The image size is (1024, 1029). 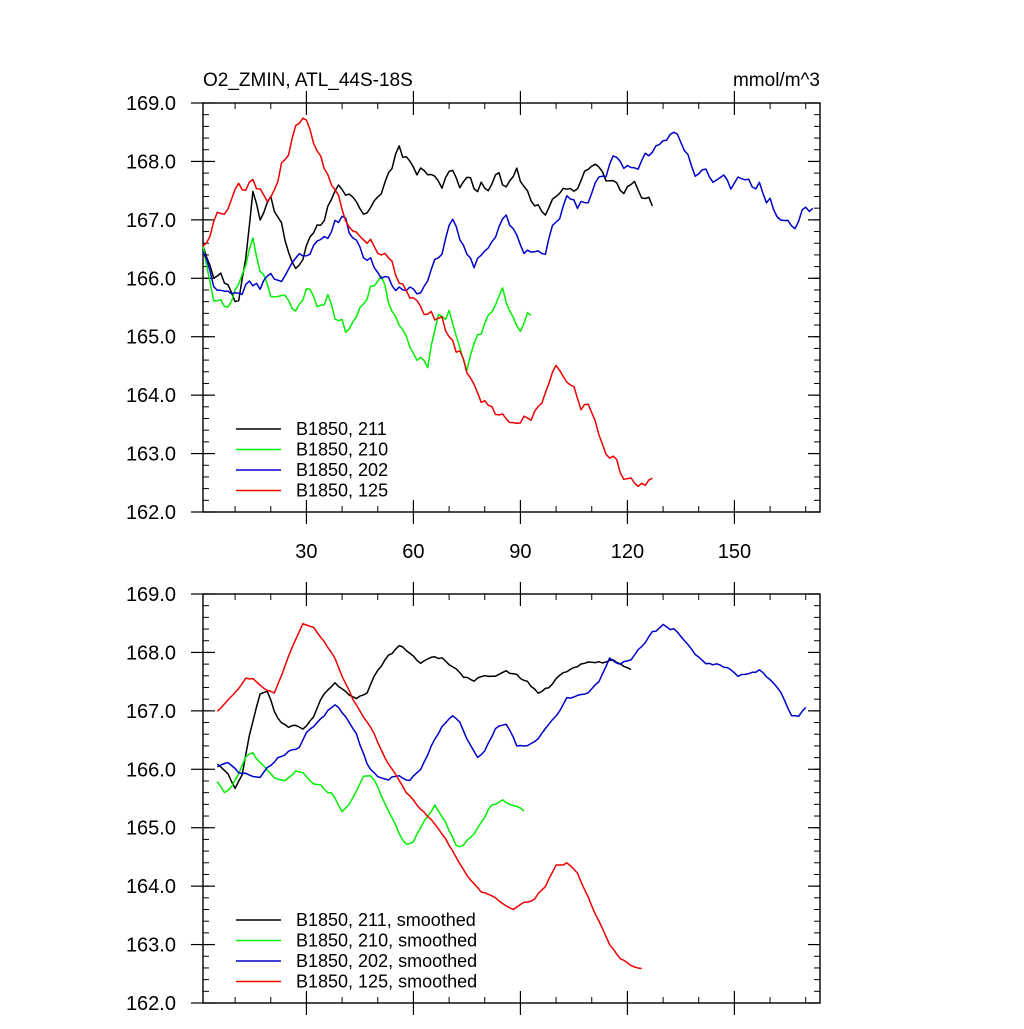 What do you see at coordinates (306, 552) in the screenshot?
I see `x-tick-label: 30` at bounding box center [306, 552].